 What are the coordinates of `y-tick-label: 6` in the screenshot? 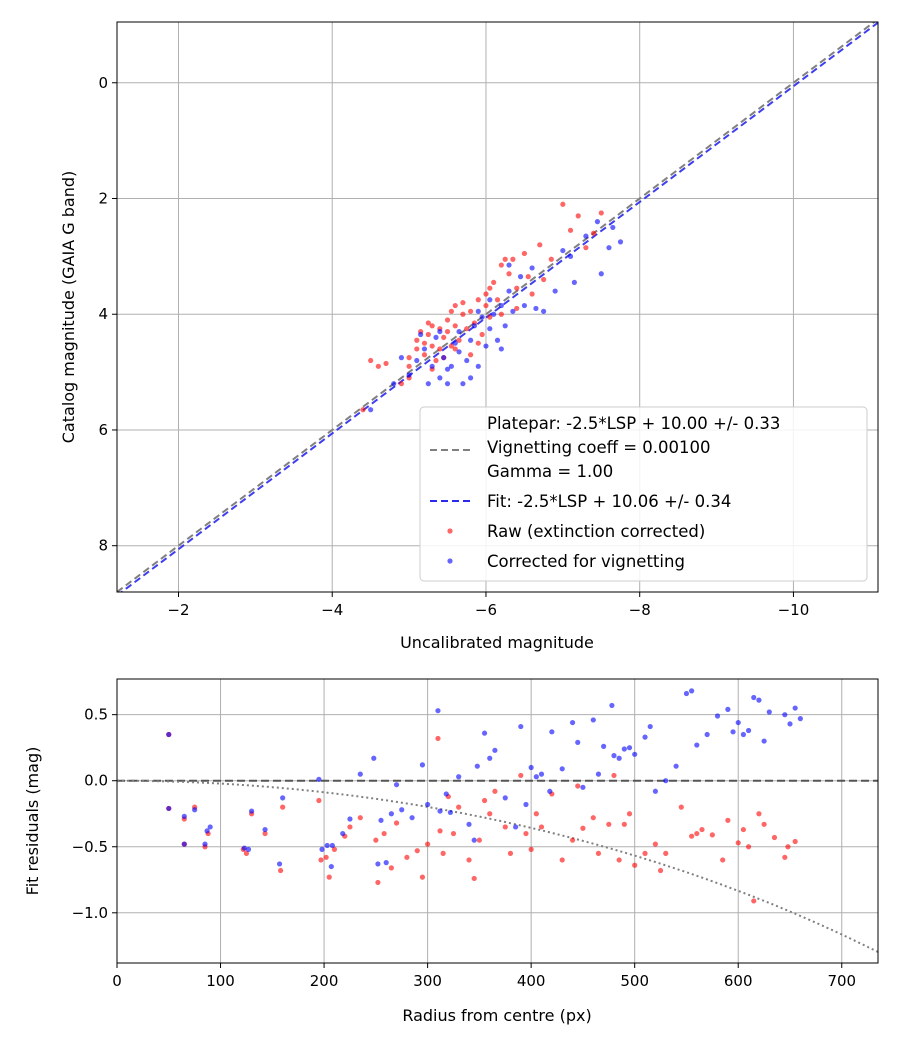 It's located at (103, 430).